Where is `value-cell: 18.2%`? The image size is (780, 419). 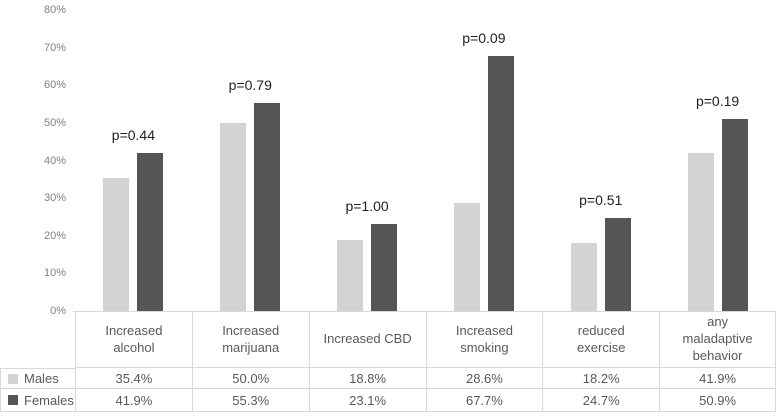 value-cell: 18.2% is located at coordinates (601, 378).